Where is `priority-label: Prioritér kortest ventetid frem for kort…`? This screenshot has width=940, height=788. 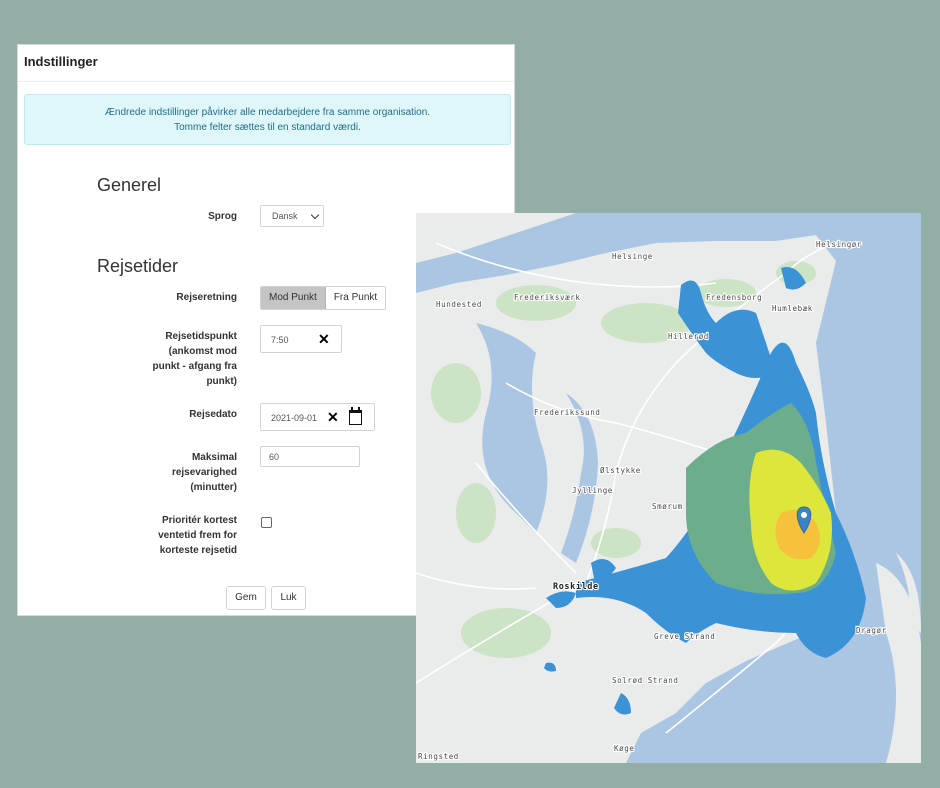
priority-label: Prioritér kortest ventetid frem for kort… is located at coordinates (197, 535).